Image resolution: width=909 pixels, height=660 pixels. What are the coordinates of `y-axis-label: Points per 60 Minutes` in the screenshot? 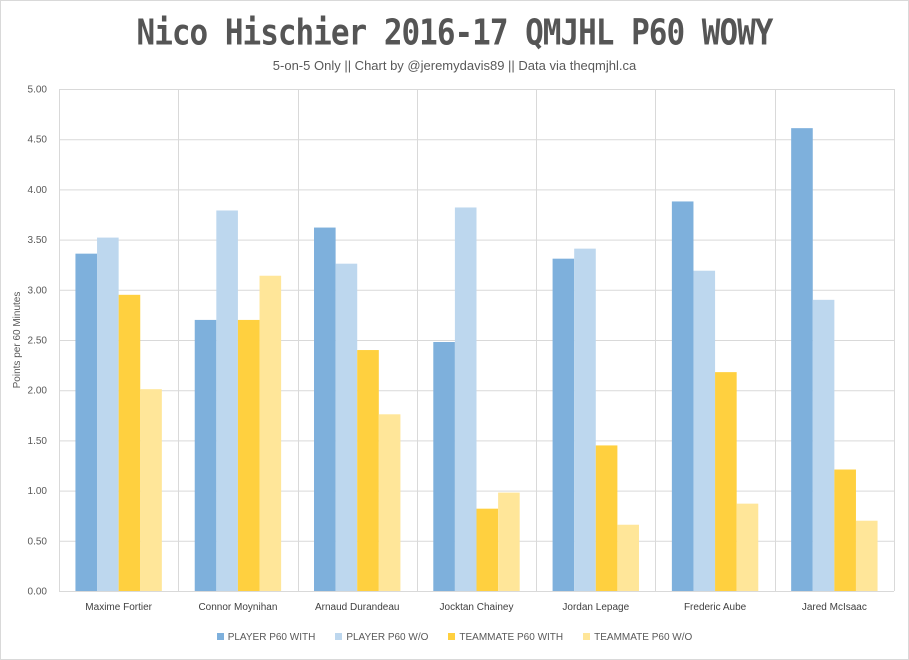 It's located at (17, 340).